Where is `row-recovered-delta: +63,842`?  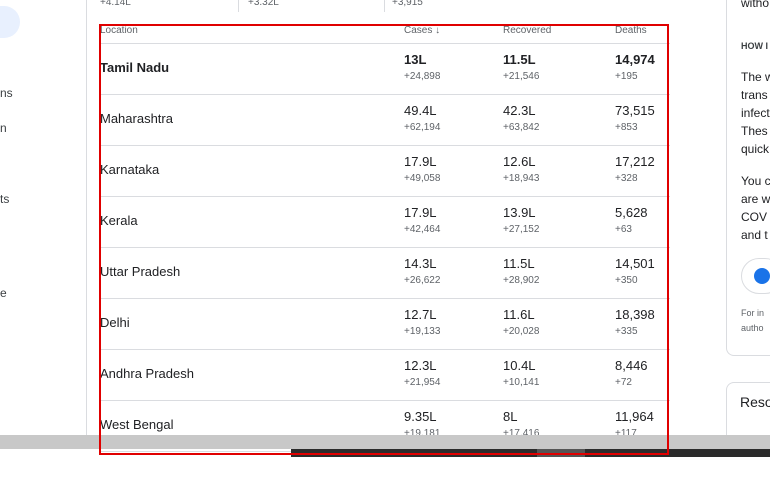 row-recovered-delta: +63,842 is located at coordinates (521, 127).